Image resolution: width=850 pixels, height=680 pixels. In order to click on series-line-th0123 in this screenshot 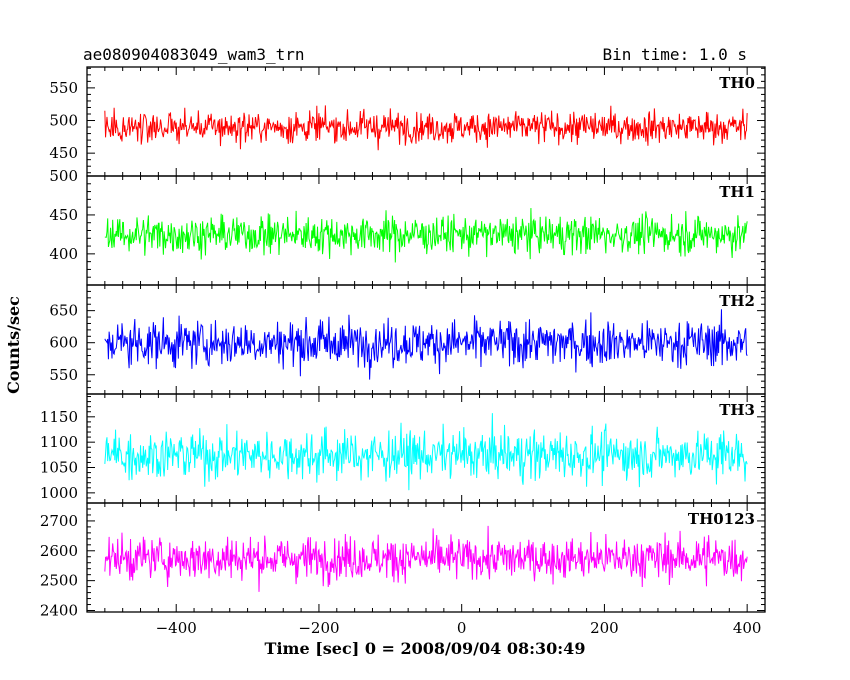, I will do `click(426, 558)`.